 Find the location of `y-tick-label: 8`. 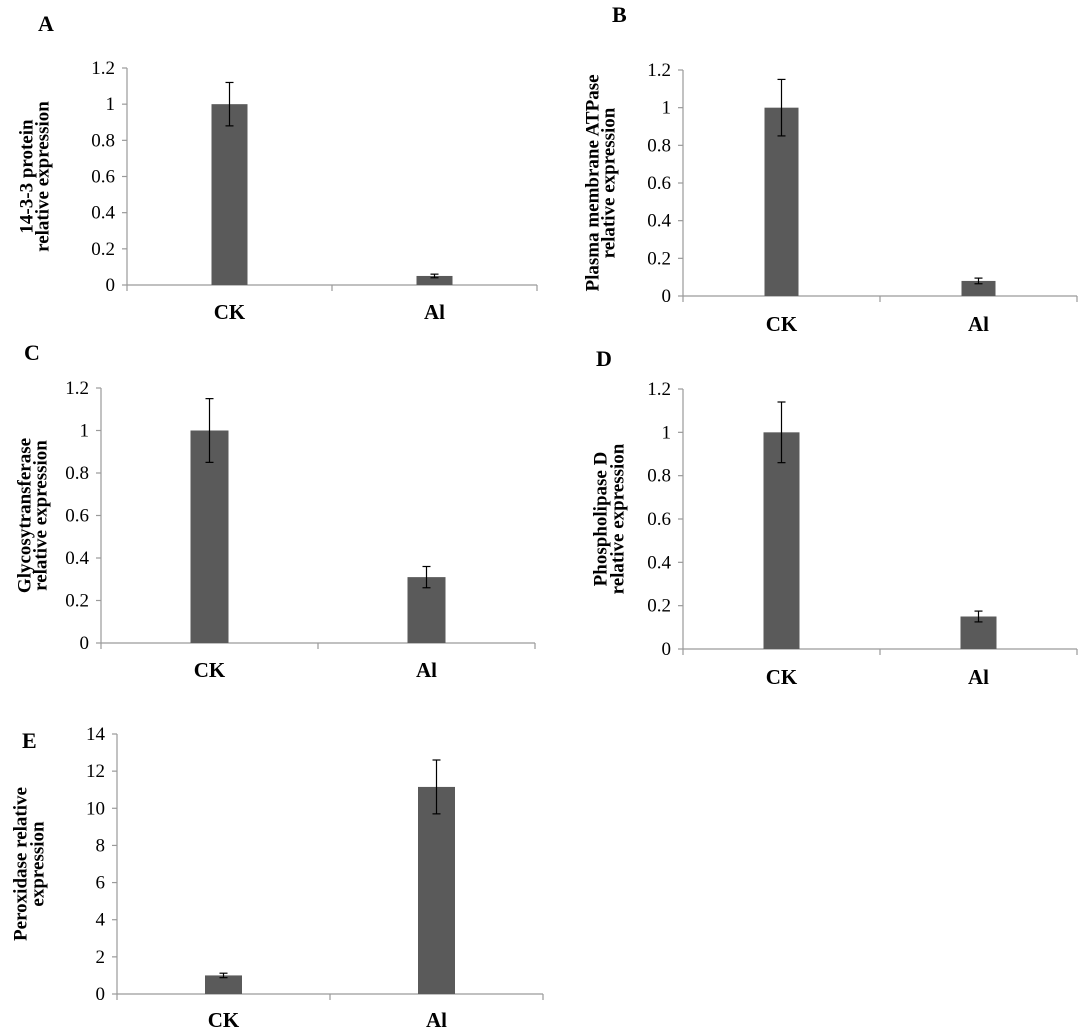

y-tick-label: 8 is located at coordinates (101, 845).